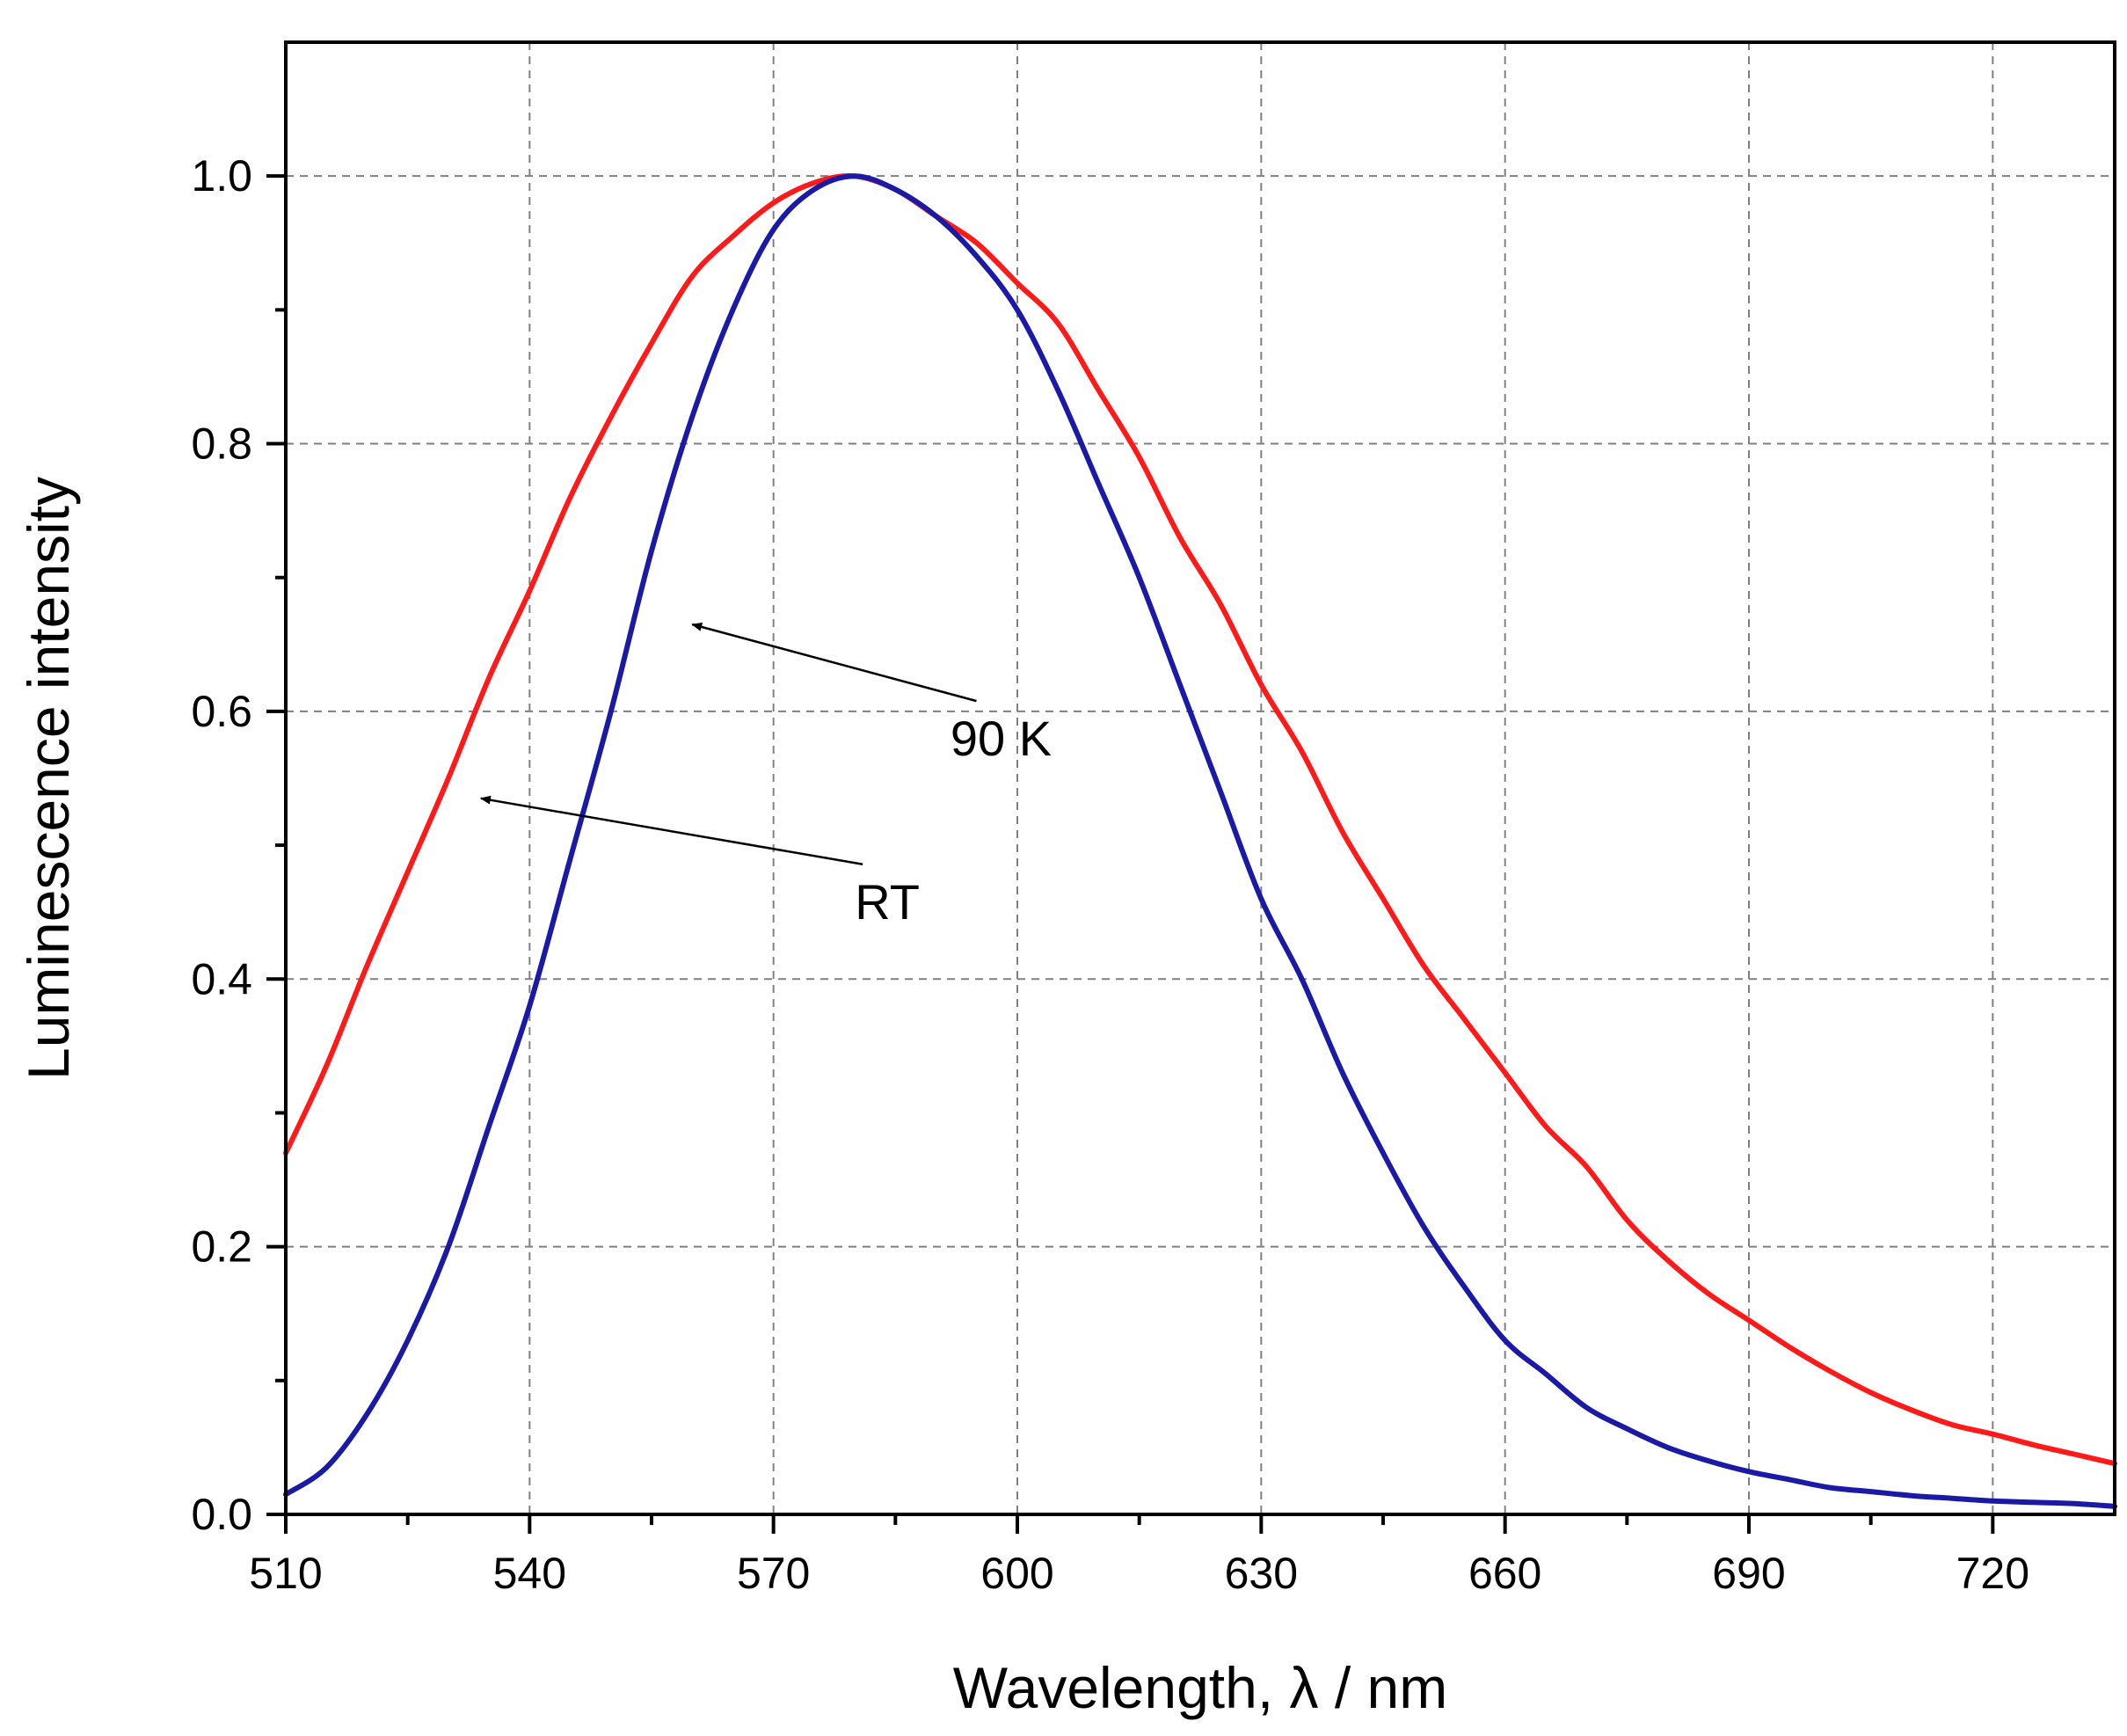 The height and width of the screenshot is (1736, 2127). Describe the element at coordinates (221, 1515) in the screenshot. I see `y-tick-label: 0.0` at that location.